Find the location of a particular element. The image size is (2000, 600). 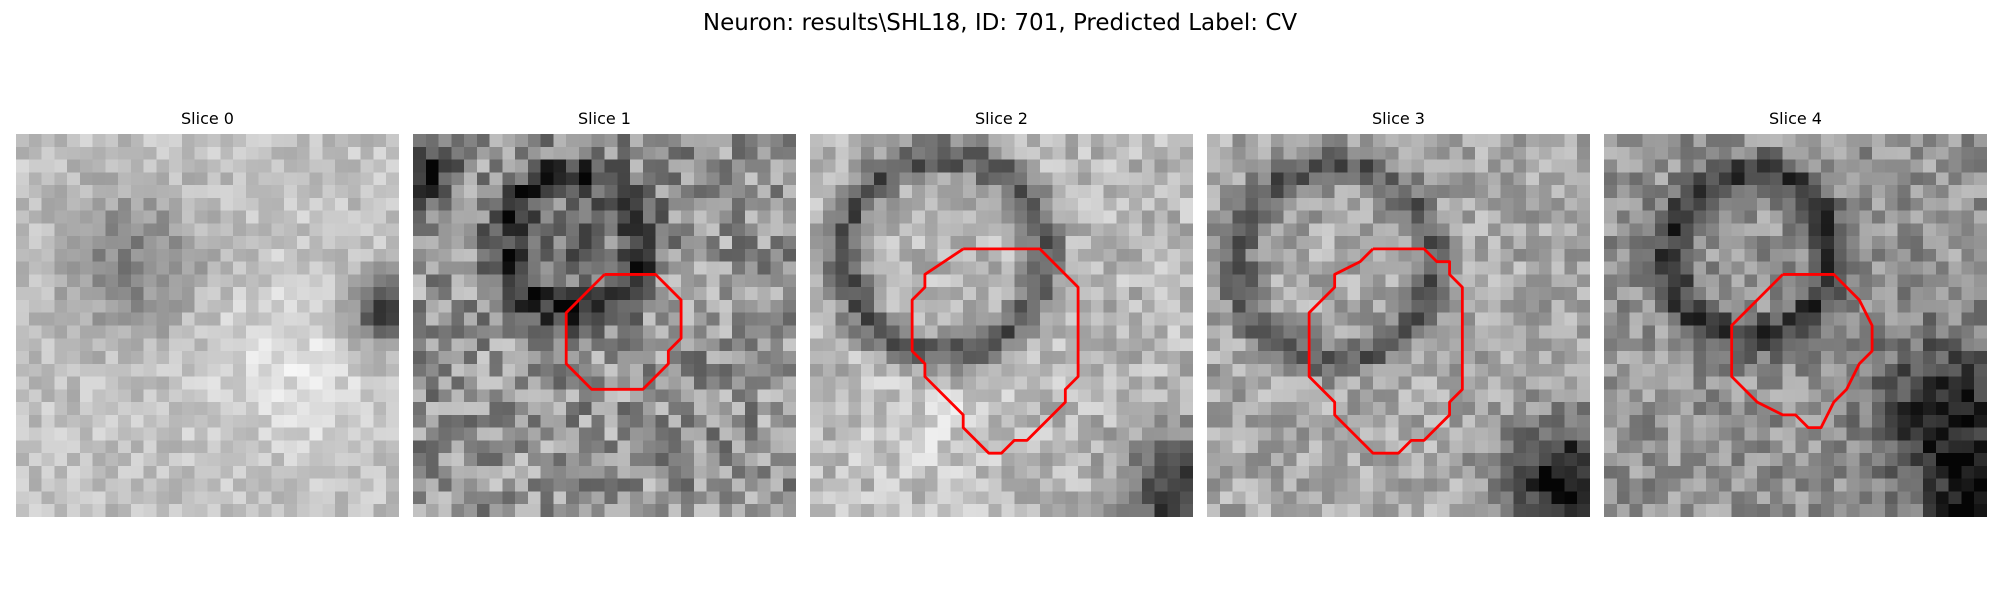

slice-title: Slice 1 is located at coordinates (604, 118).